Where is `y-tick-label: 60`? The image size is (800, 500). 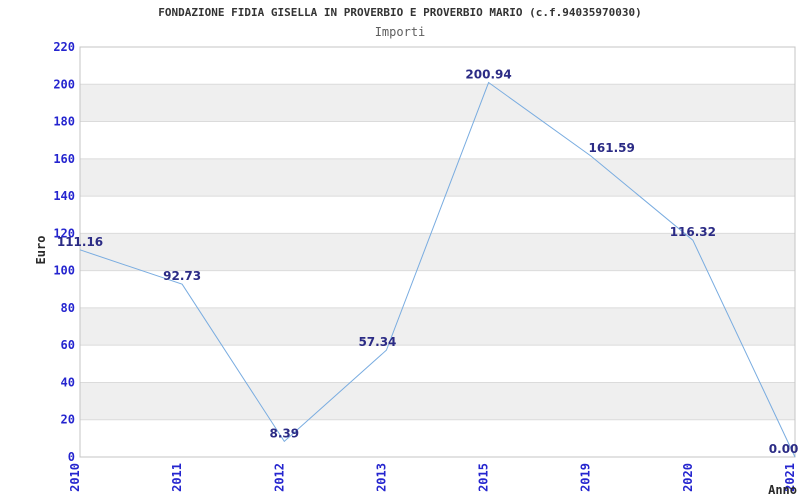 y-tick-label: 60 is located at coordinates (68, 345).